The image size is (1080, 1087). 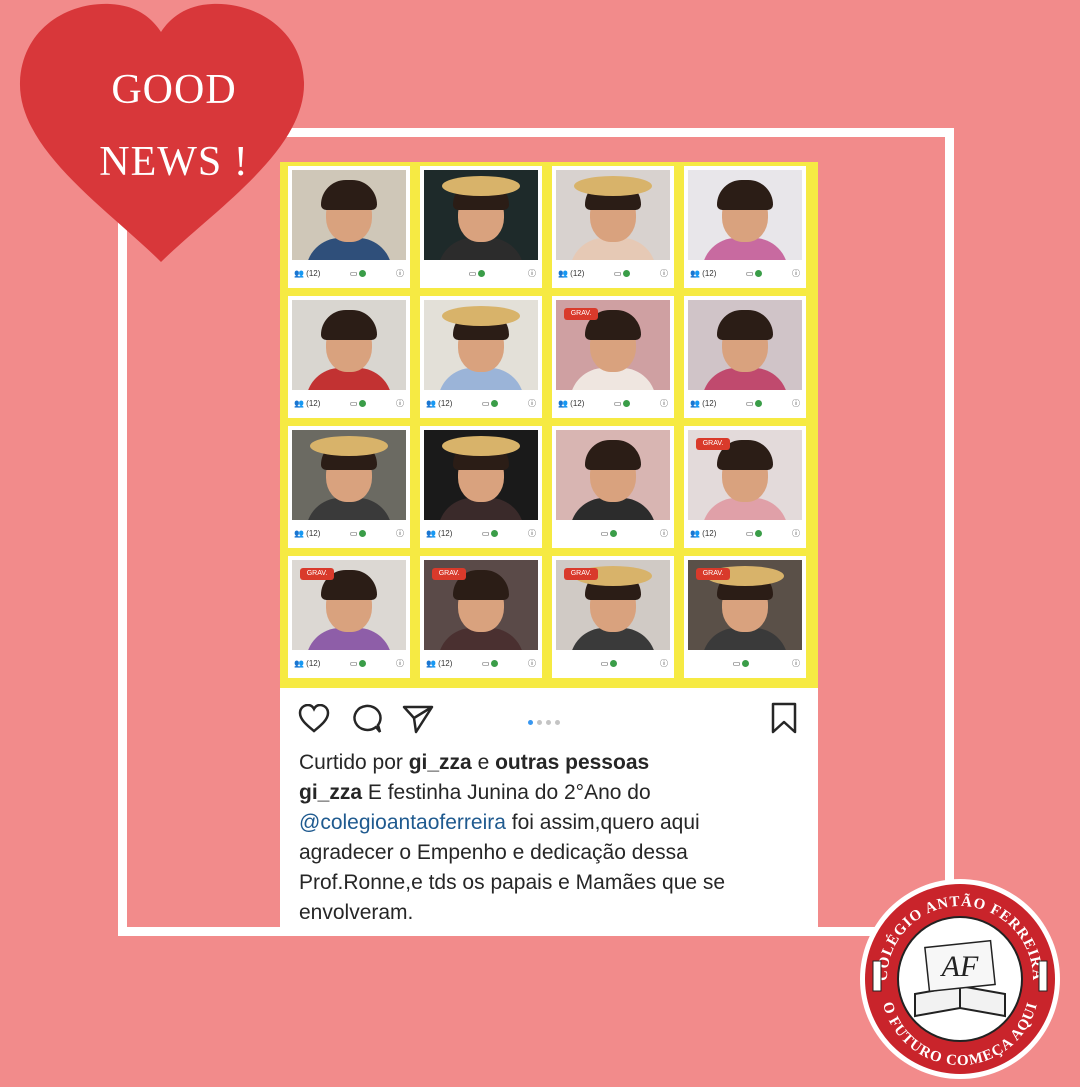 What do you see at coordinates (354, 762) in the screenshot?
I see `likes-prefix: Curtido por` at bounding box center [354, 762].